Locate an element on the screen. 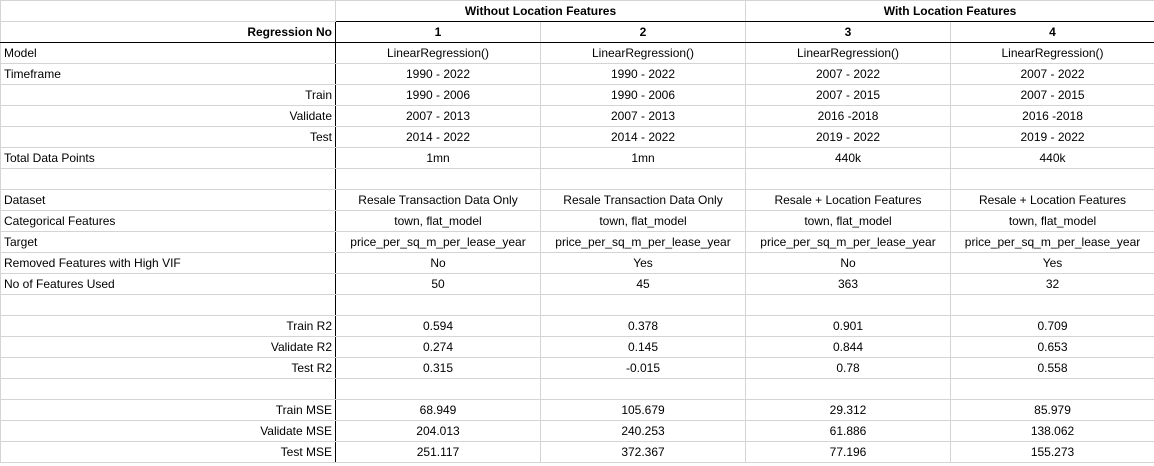 The width and height of the screenshot is (1154, 466). row-value: 29.312 is located at coordinates (848, 410).